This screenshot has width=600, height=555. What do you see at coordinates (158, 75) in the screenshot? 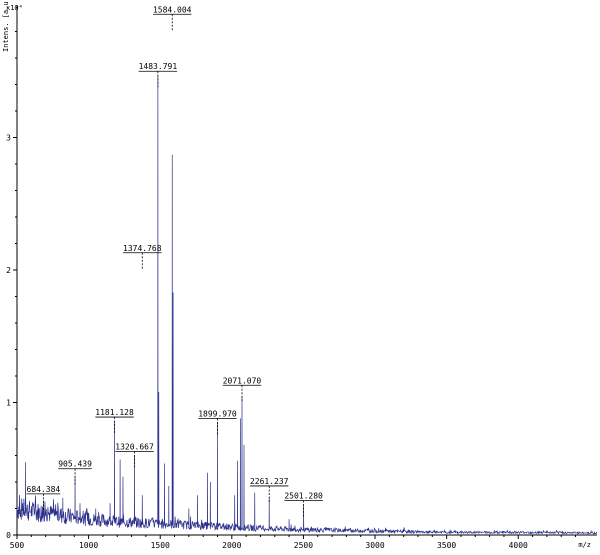
I see `peak-annotation: 1483.791` at bounding box center [158, 75].